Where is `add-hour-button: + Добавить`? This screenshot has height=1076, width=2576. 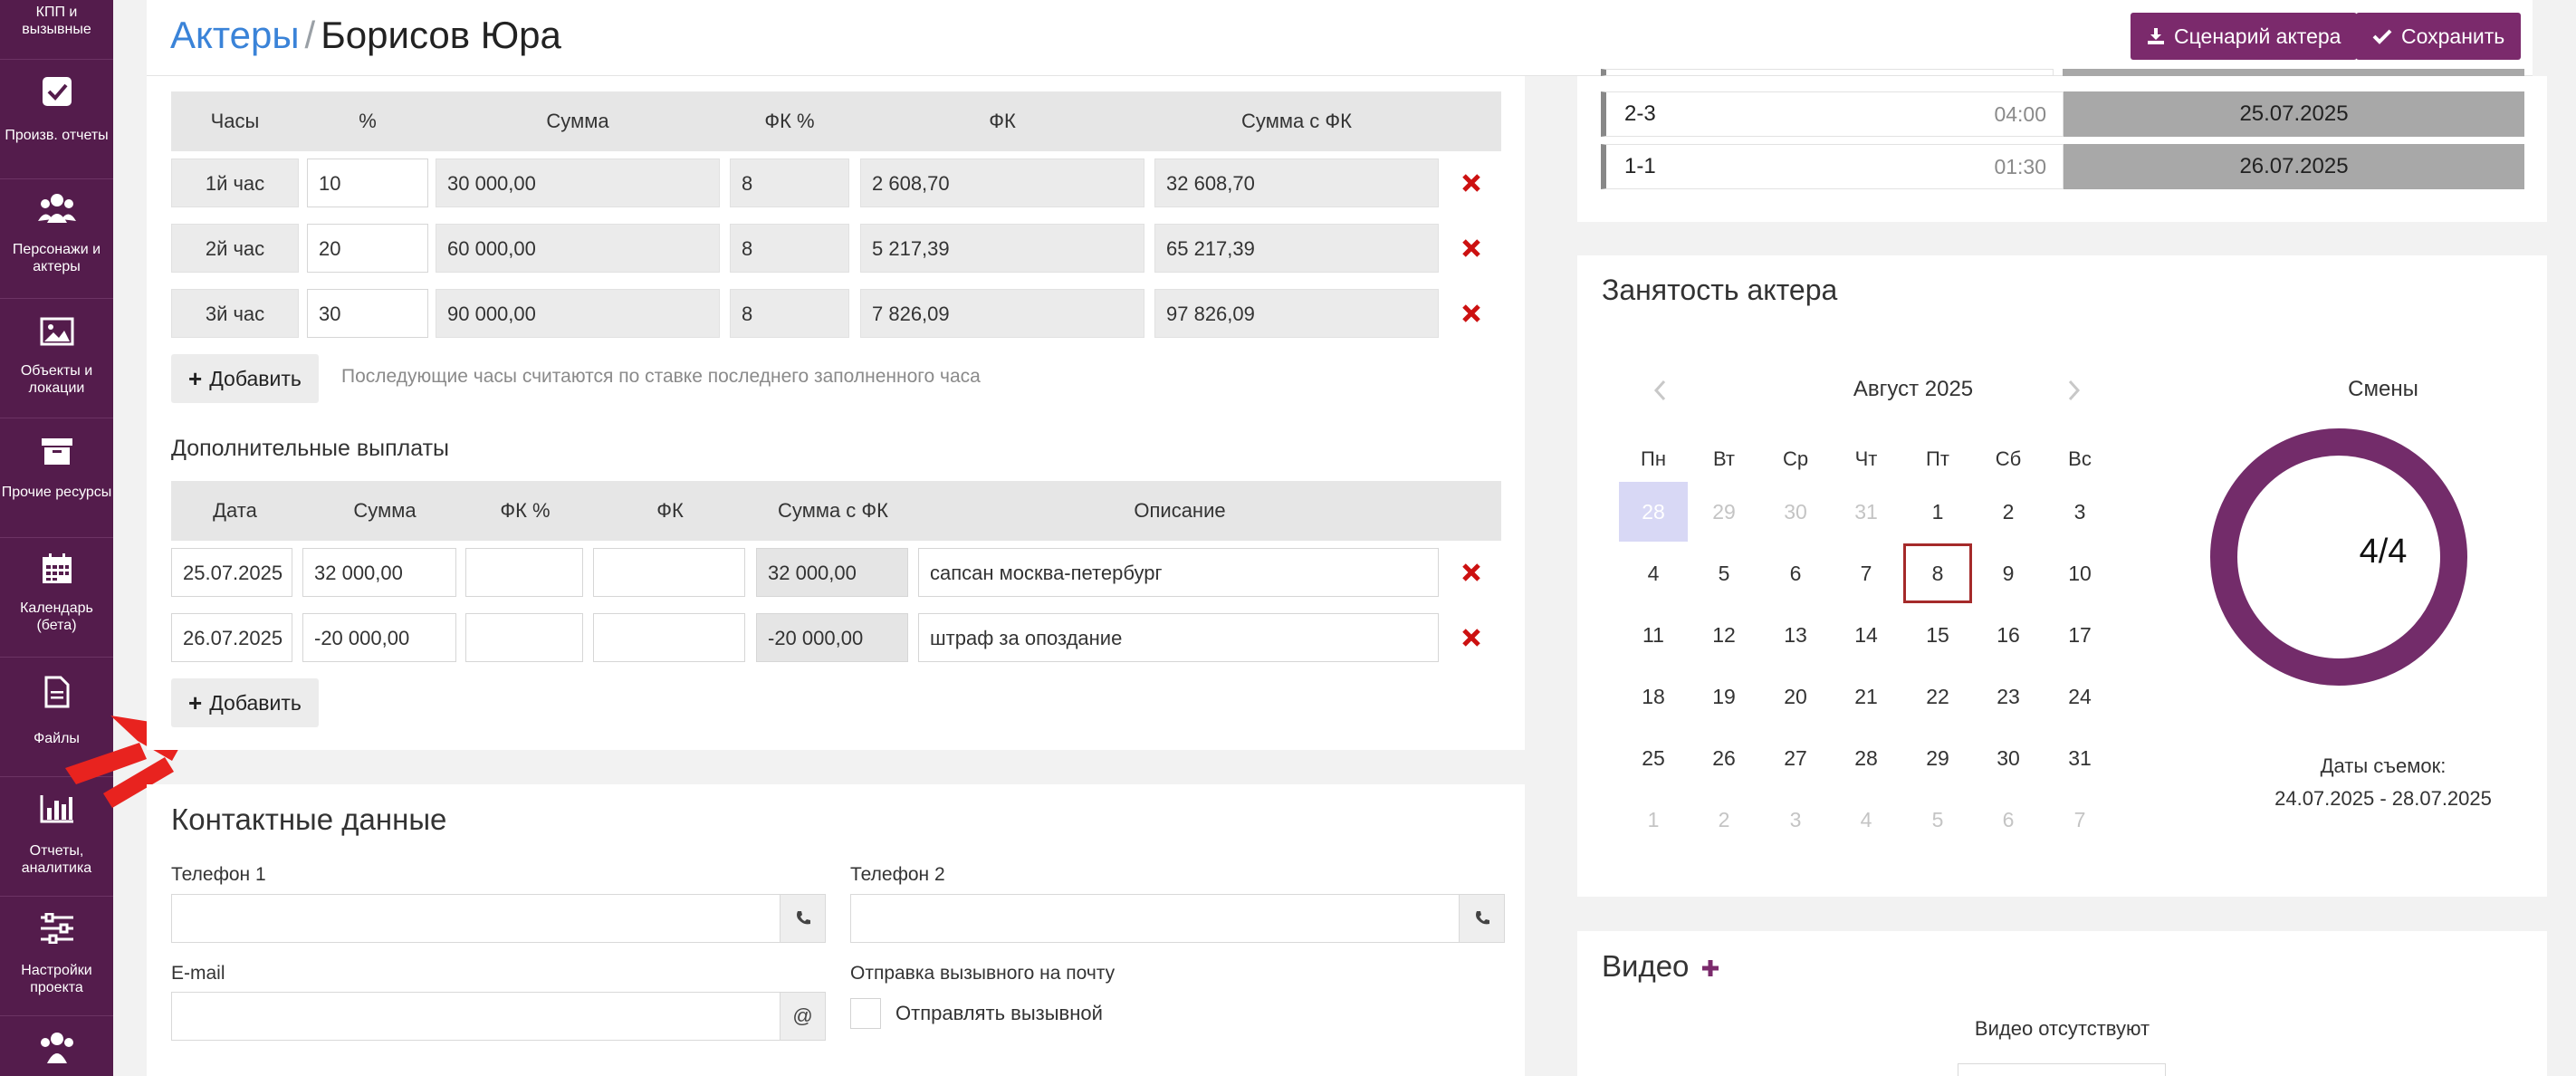 add-hour-button: + Добавить is located at coordinates (245, 378).